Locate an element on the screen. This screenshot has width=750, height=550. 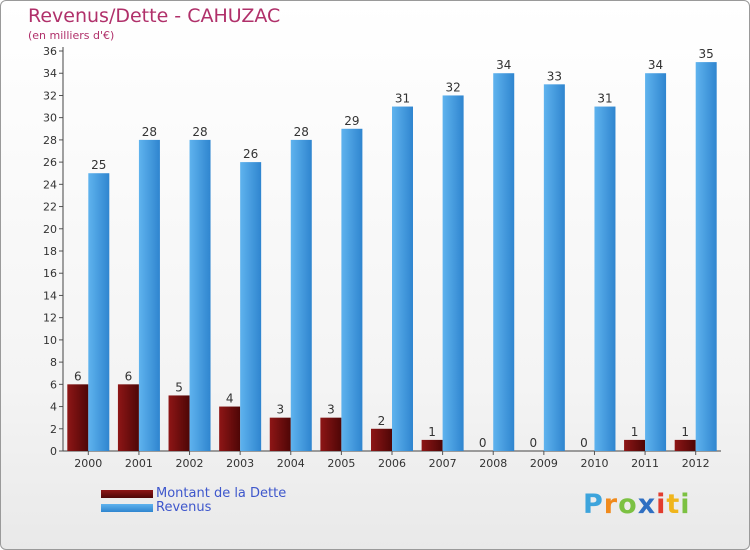
y-tick-label: 28 is located at coordinates (50, 140).